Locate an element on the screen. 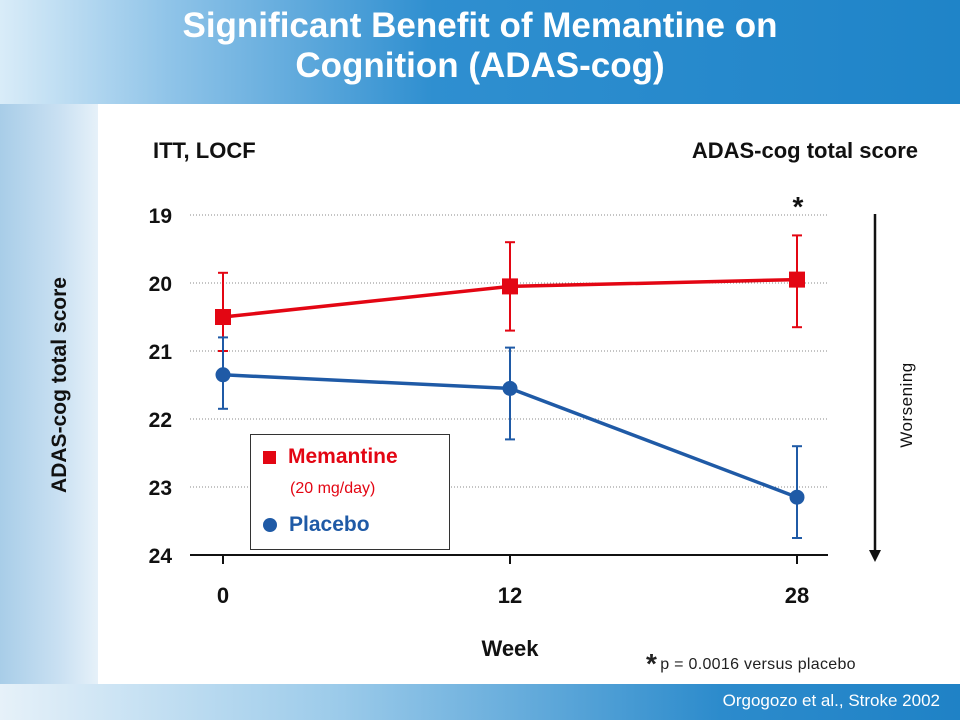 The height and width of the screenshot is (720, 960). title-line-1: Significant Benefit of Memantine on is located at coordinates (480, 25).